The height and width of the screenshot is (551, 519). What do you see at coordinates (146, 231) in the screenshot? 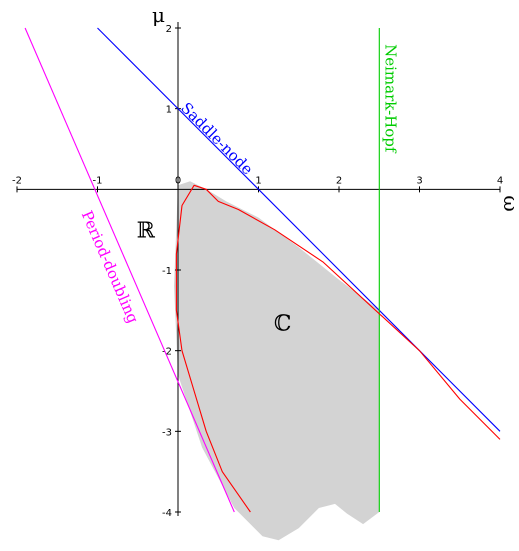
I see `region-r-label: ℝ` at bounding box center [146, 231].